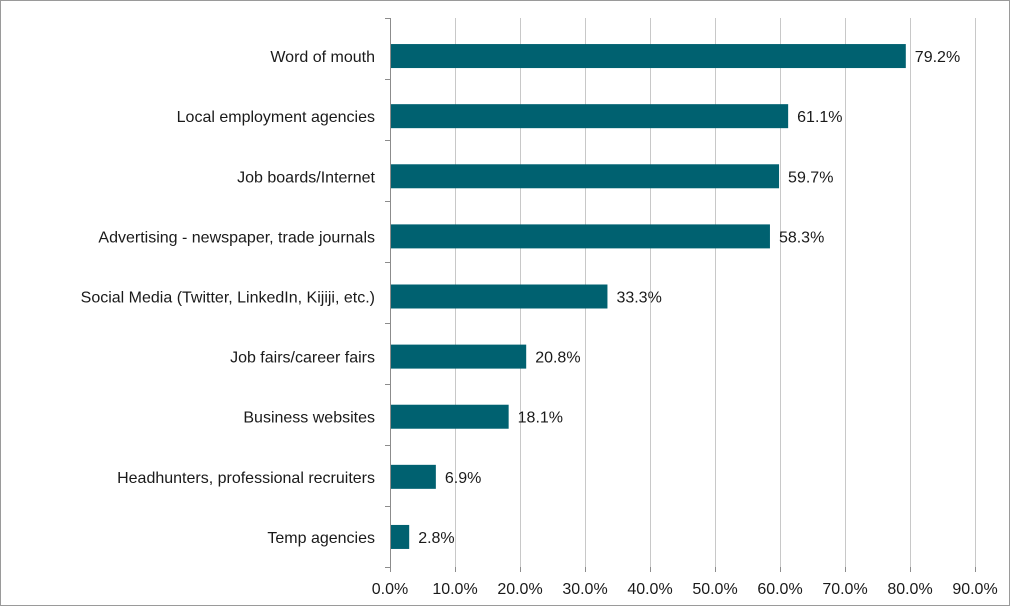 This screenshot has height=607, width=1010. I want to click on data-label: 61.1%, so click(819, 117).